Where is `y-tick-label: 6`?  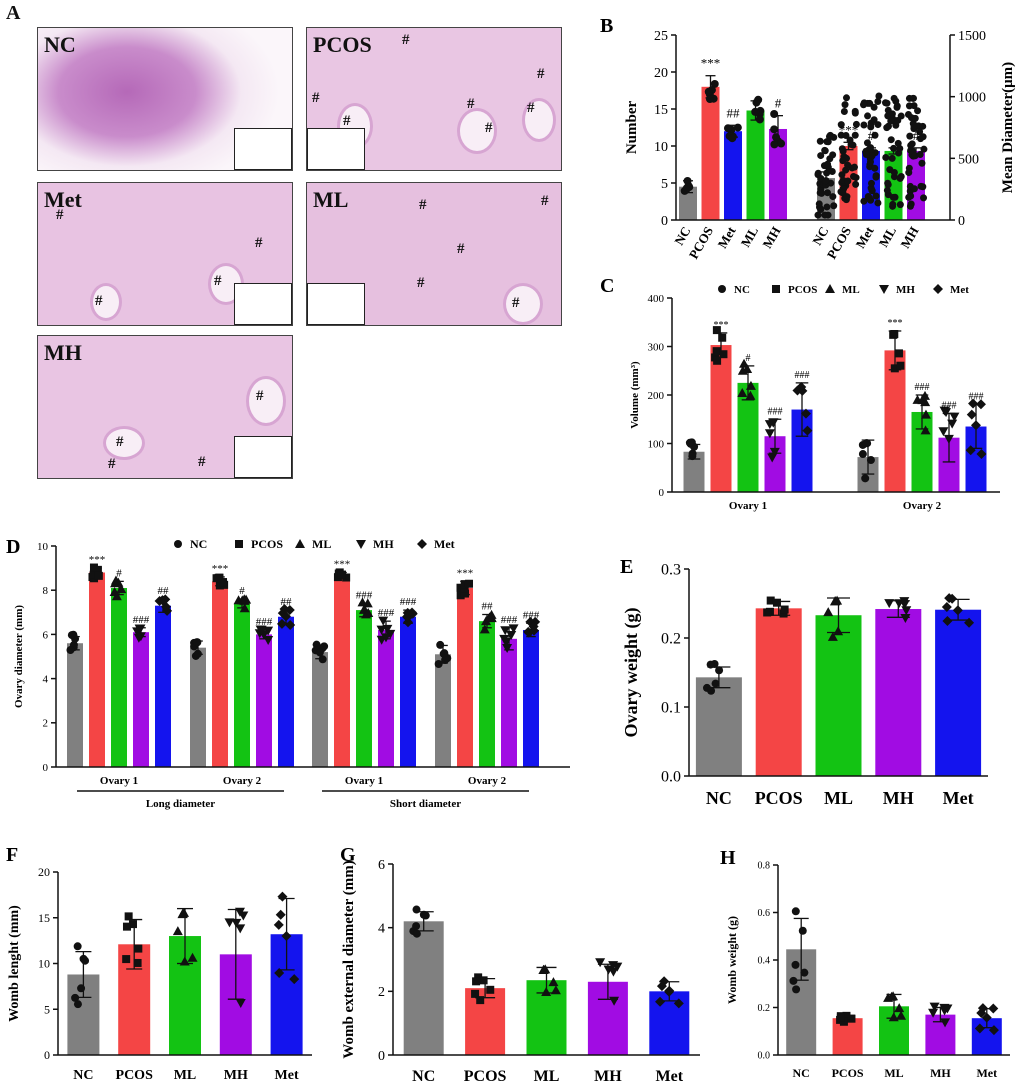 y-tick-label: 6 is located at coordinates (46, 635).